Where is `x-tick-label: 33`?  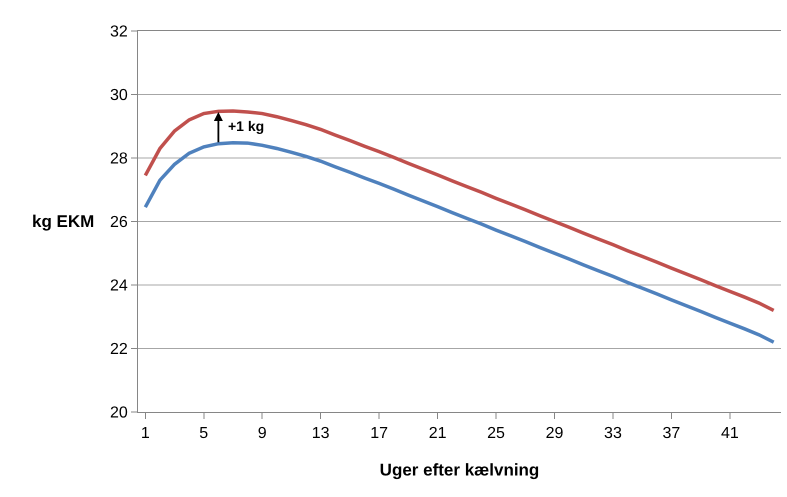
x-tick-label: 33 is located at coordinates (613, 433).